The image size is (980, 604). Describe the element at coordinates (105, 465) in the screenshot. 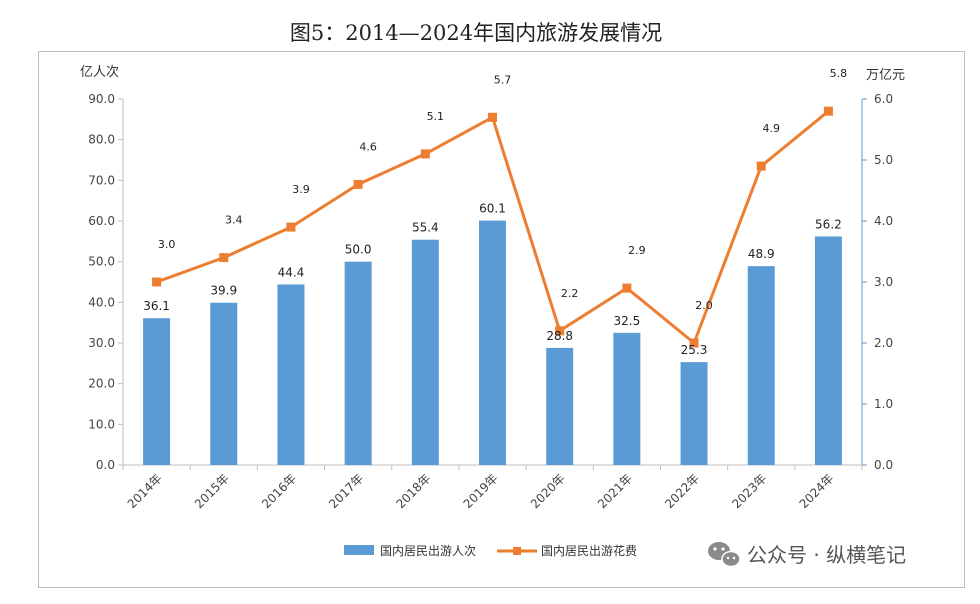

I see `left-tick-label: 0.0` at that location.